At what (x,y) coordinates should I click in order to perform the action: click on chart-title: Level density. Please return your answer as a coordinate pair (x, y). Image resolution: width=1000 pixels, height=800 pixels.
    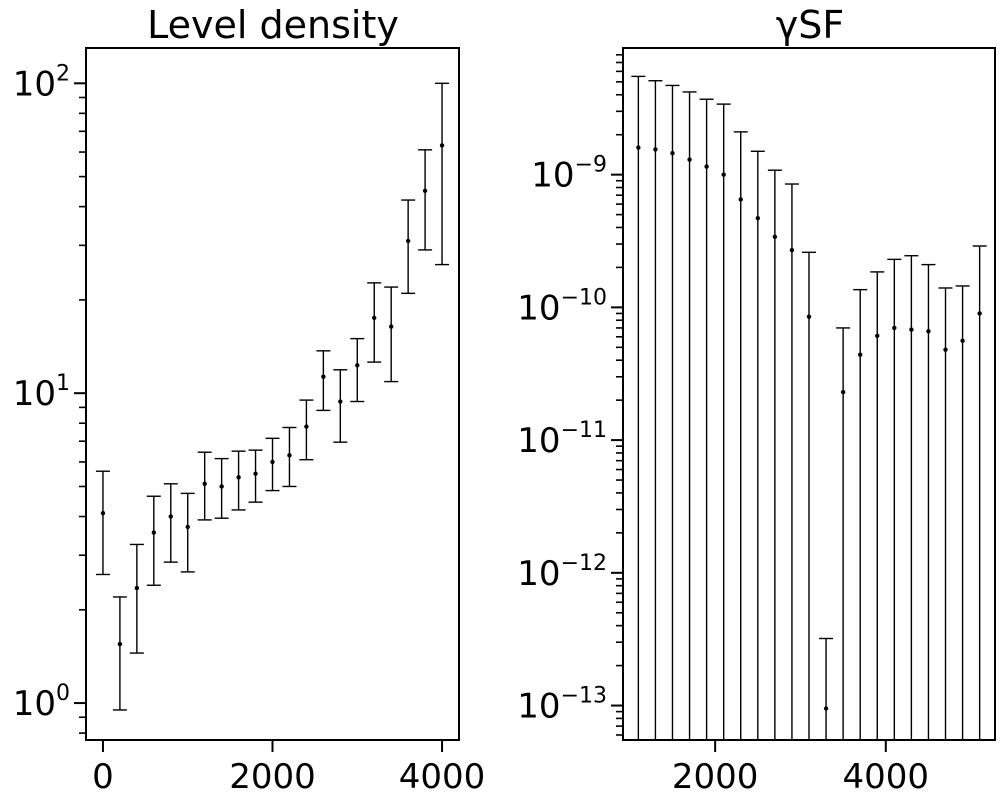
    Looking at the image, I should click on (273, 25).